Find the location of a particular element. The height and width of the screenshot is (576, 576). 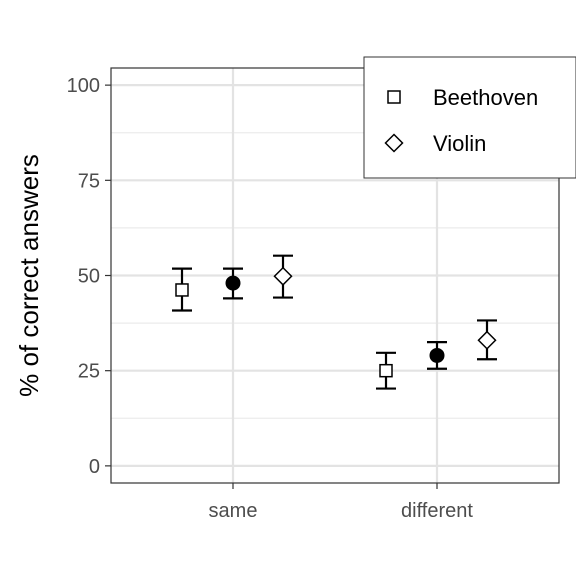

x-tick-label: different is located at coordinates (437, 511).